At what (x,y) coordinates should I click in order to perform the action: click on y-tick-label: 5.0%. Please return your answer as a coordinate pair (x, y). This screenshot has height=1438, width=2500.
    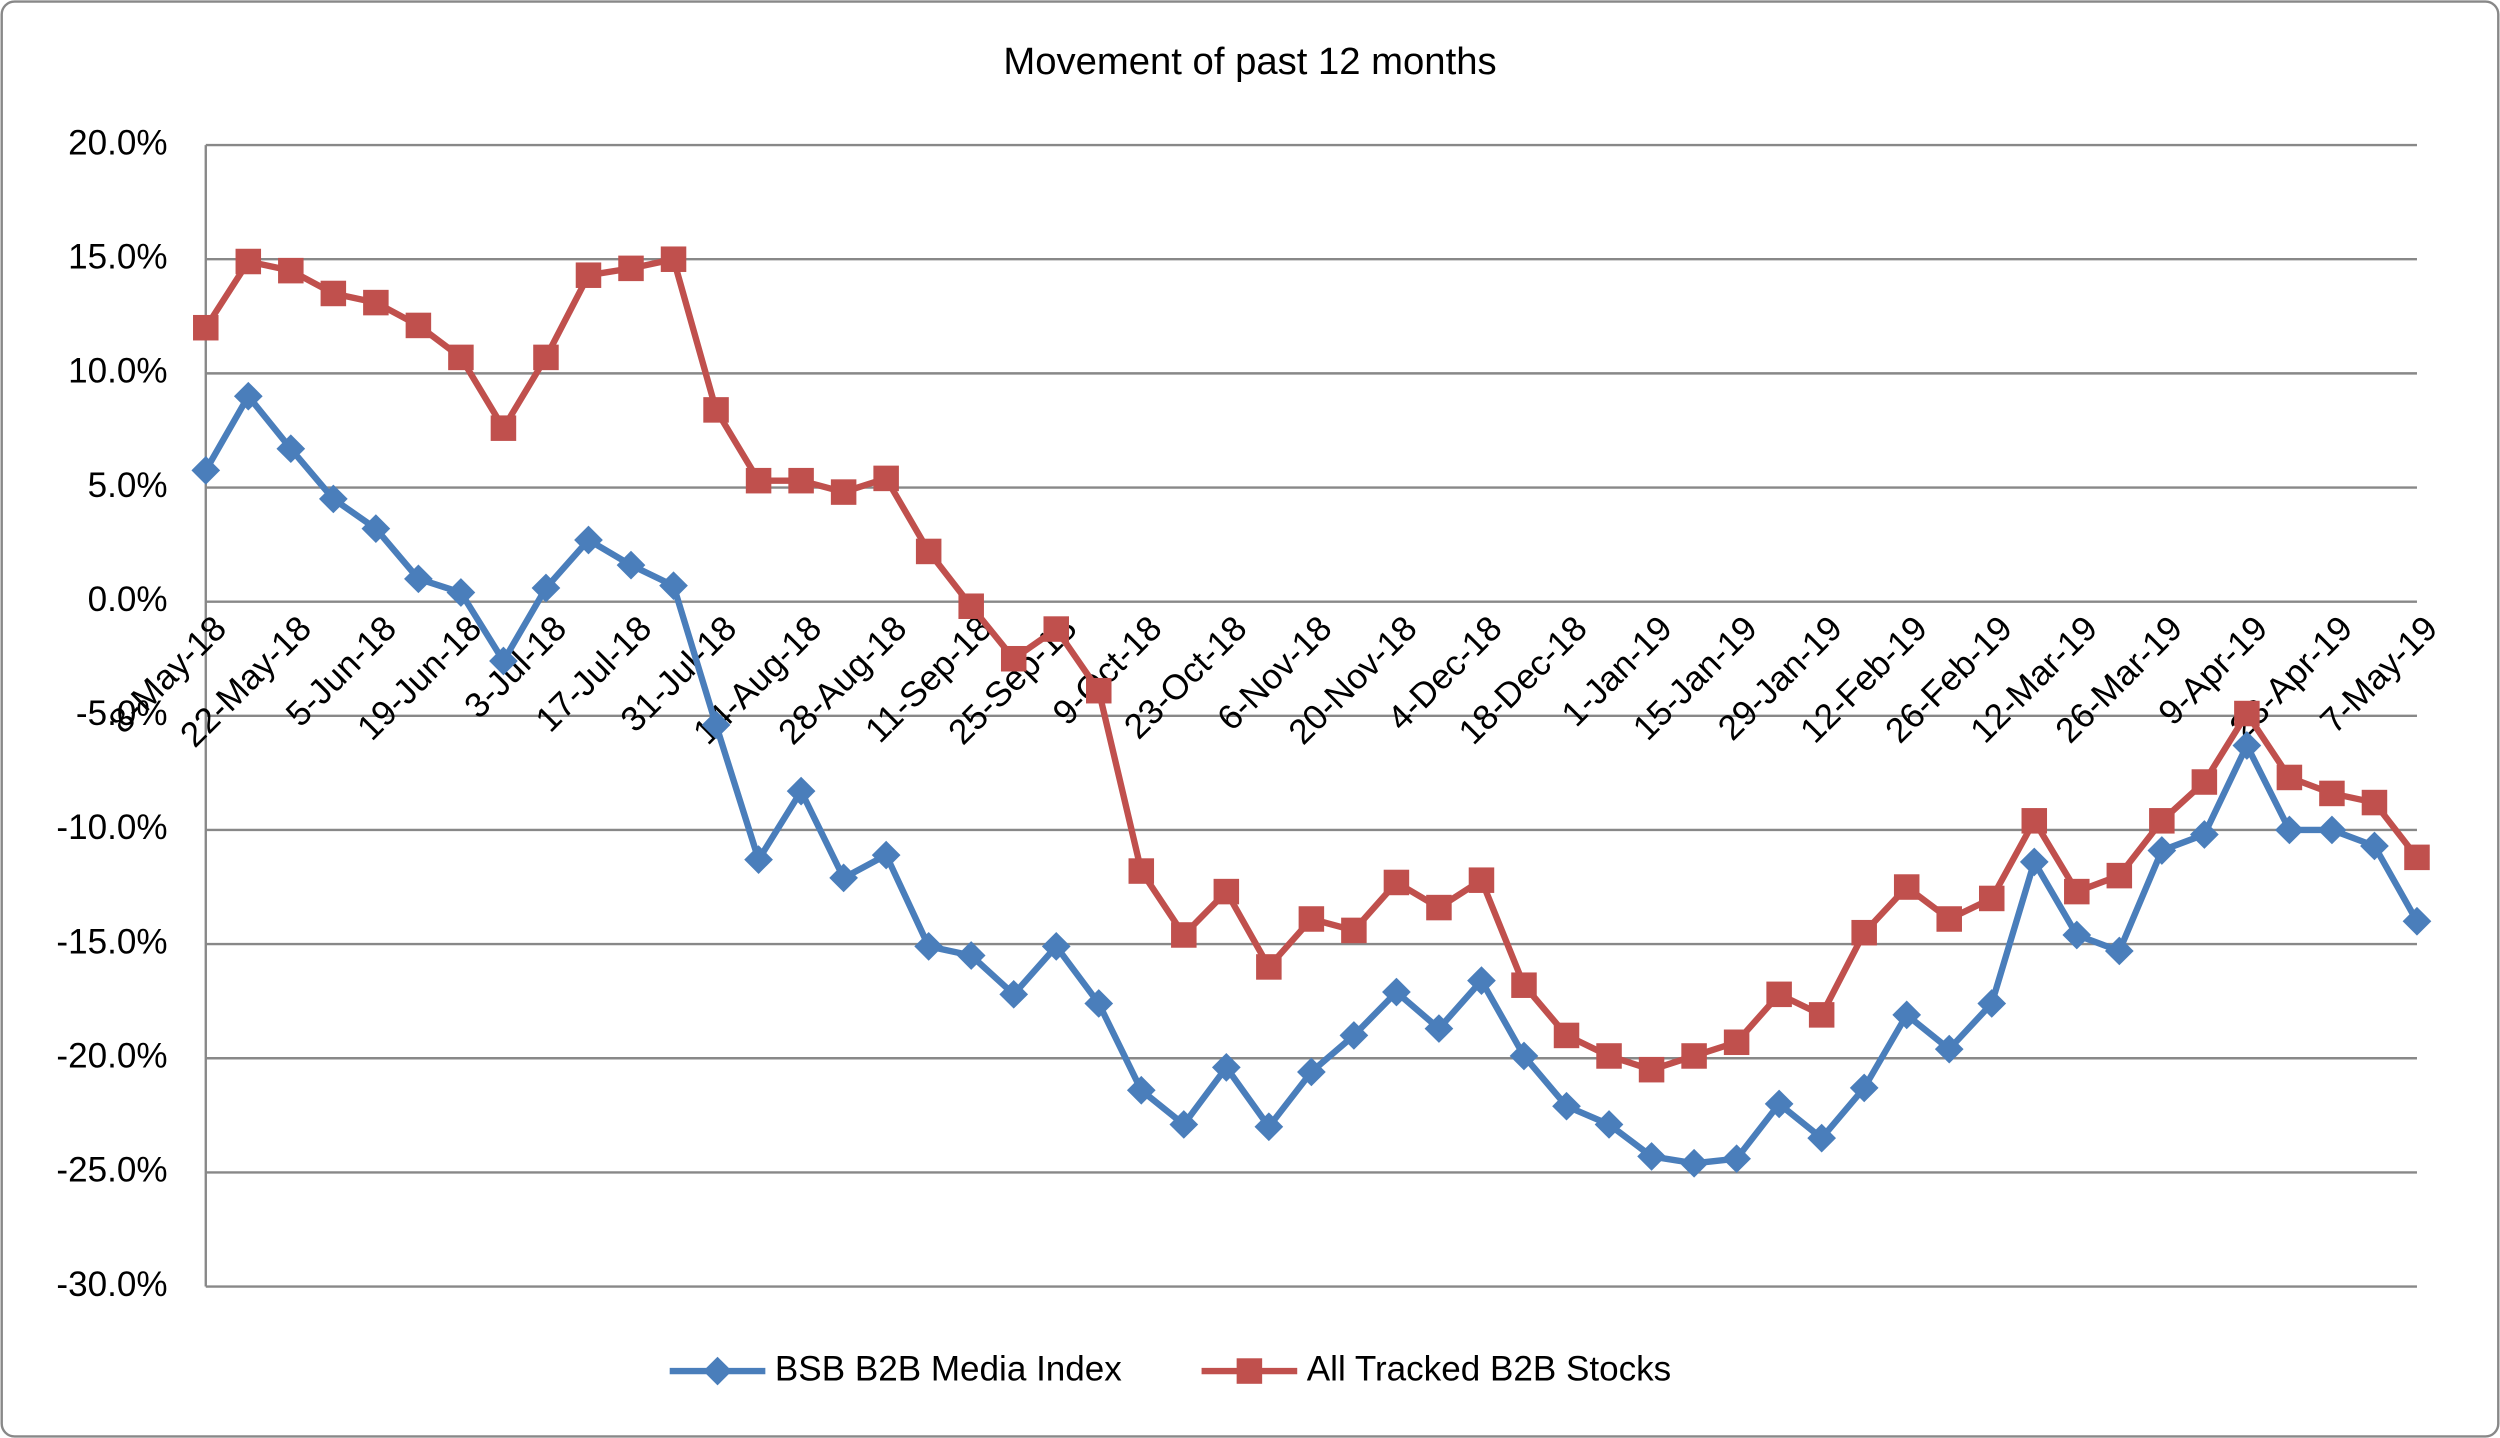
    Looking at the image, I should click on (128, 485).